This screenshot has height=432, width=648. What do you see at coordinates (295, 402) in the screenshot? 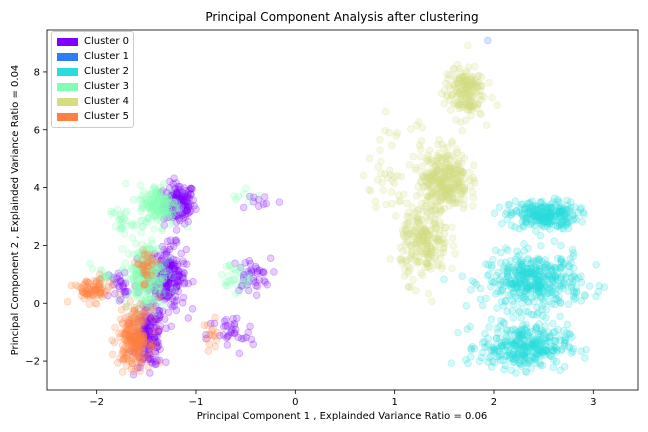
I see `x-tick-label: 0` at bounding box center [295, 402].